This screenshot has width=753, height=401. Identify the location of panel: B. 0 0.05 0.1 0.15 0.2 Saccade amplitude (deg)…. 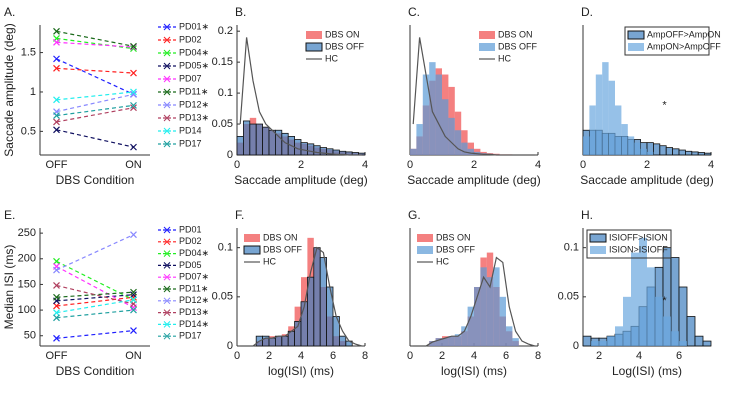
(290, 96).